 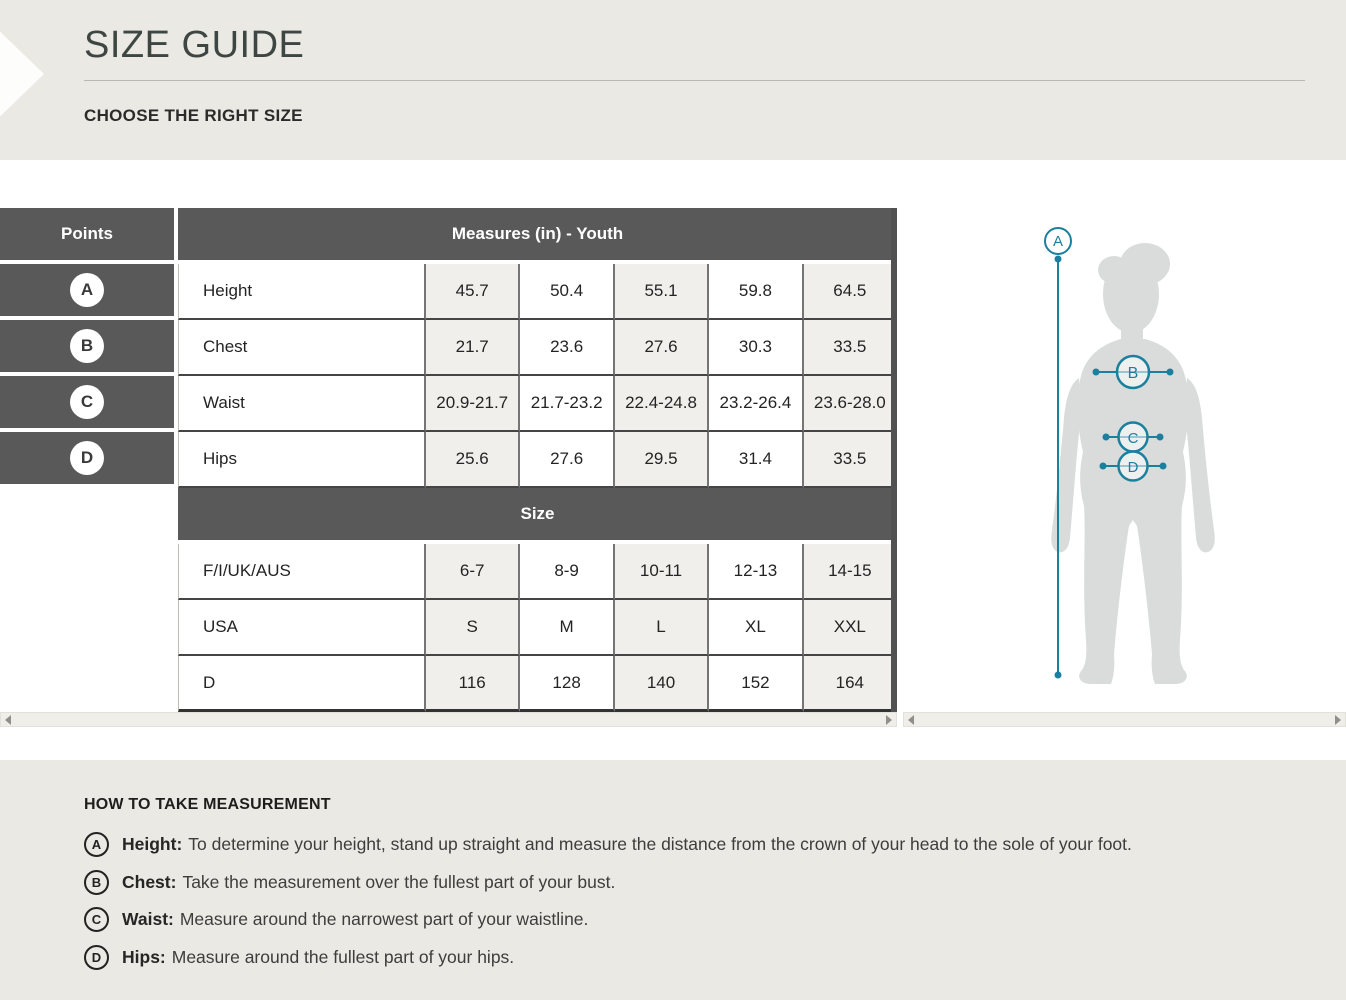 I want to click on measures-header-cell: Measures (in) - Youth, so click(x=537, y=236).